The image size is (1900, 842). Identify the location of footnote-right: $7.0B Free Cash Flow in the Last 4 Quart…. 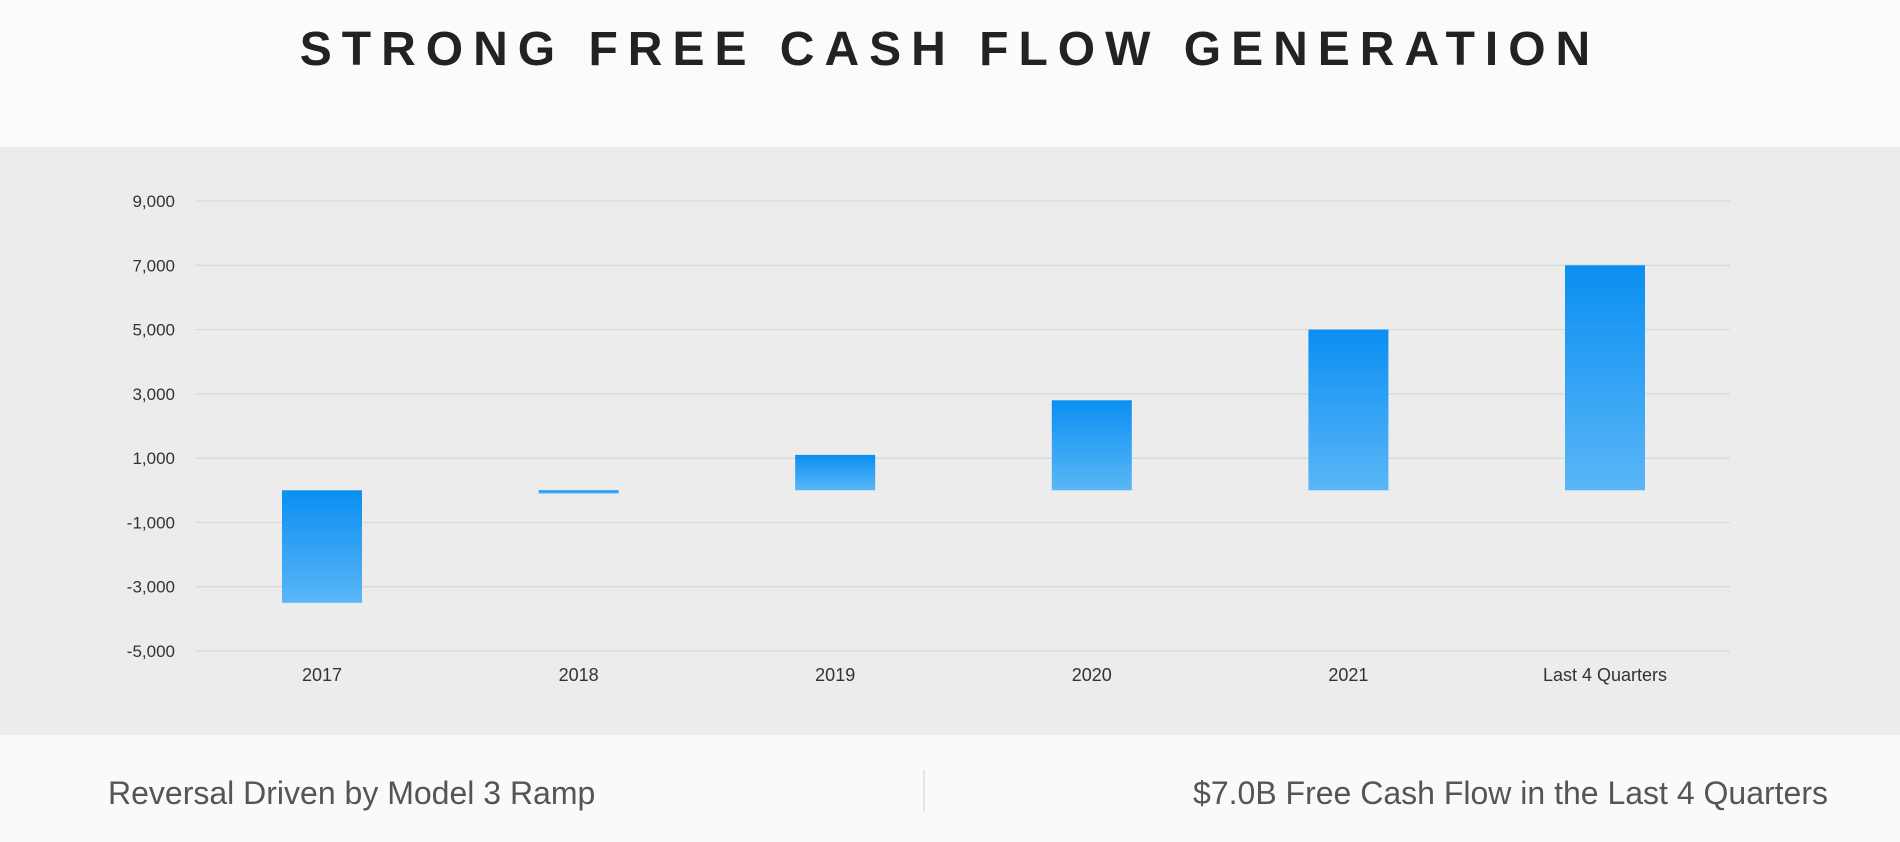
(1510, 793).